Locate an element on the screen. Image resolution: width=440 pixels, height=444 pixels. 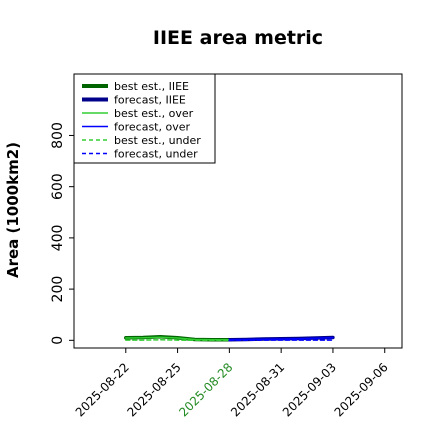
chart-title: IIEE area metric is located at coordinates (238, 38).